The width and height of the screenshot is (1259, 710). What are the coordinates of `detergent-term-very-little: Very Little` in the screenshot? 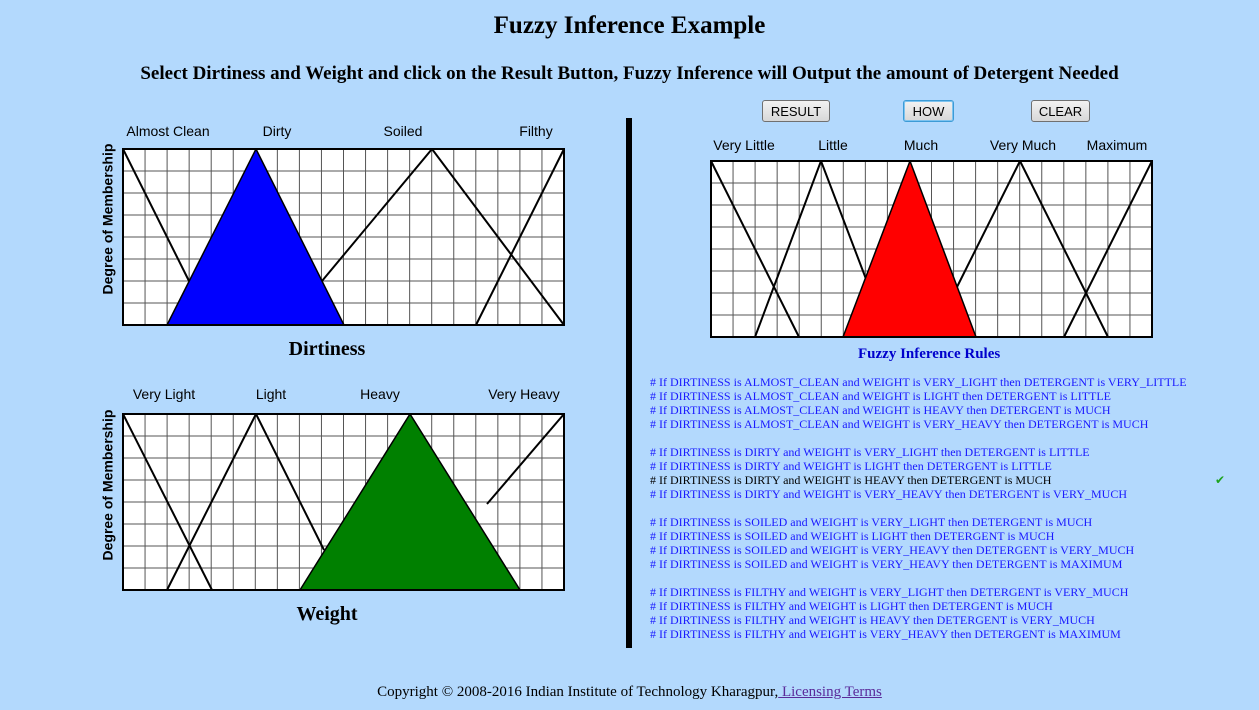 It's located at (744, 145).